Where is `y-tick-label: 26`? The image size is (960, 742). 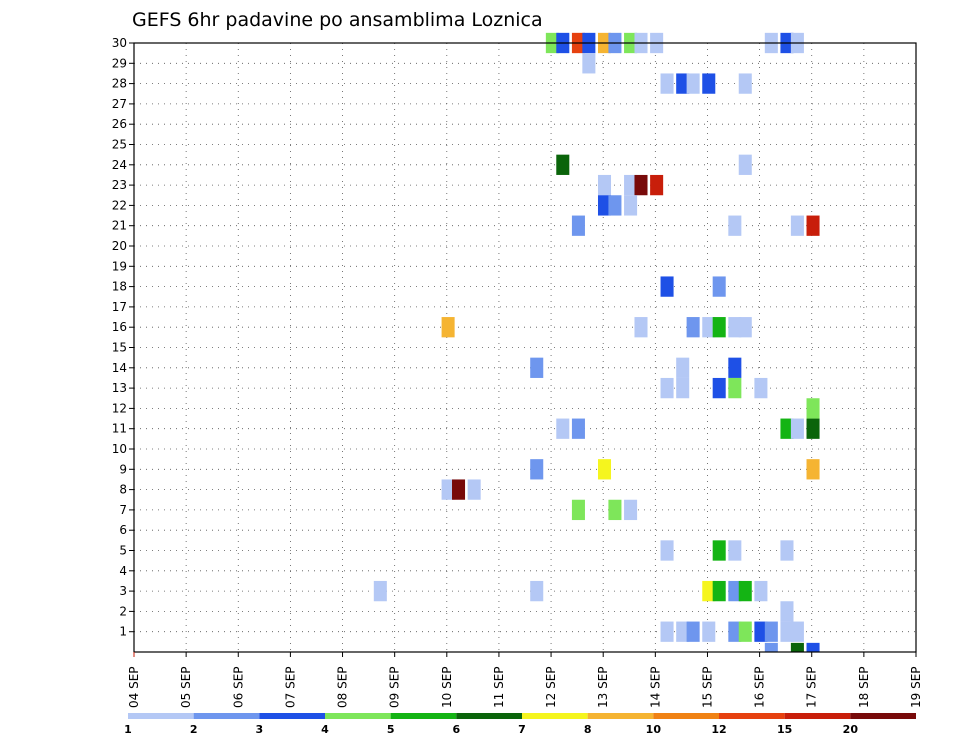
y-tick-label: 26 is located at coordinates (119, 124).